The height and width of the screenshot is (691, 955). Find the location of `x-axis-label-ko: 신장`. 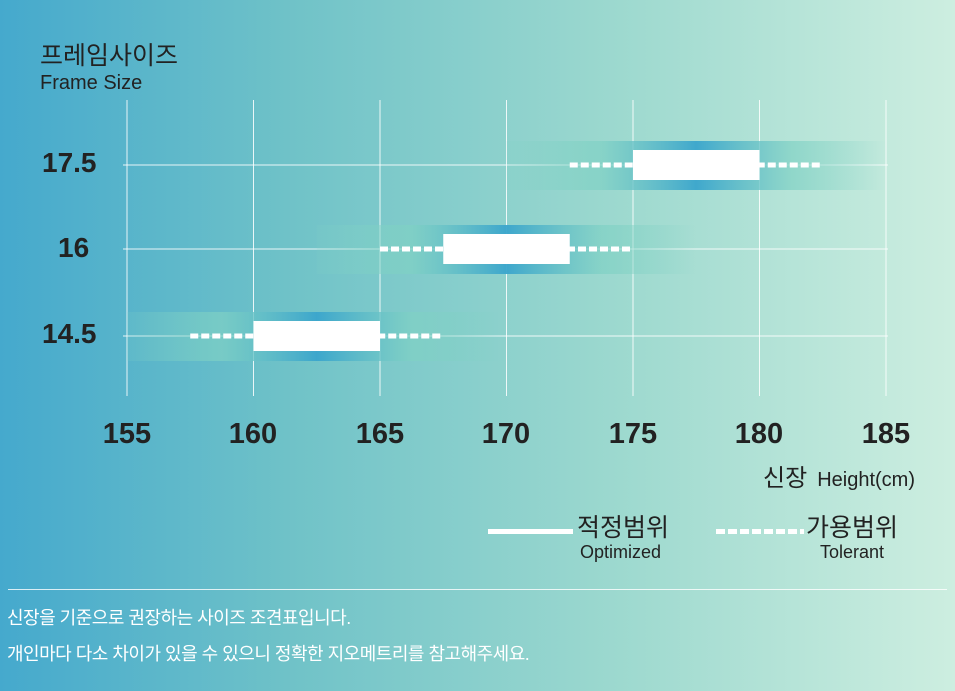

x-axis-label-ko: 신장 is located at coordinates (785, 478).